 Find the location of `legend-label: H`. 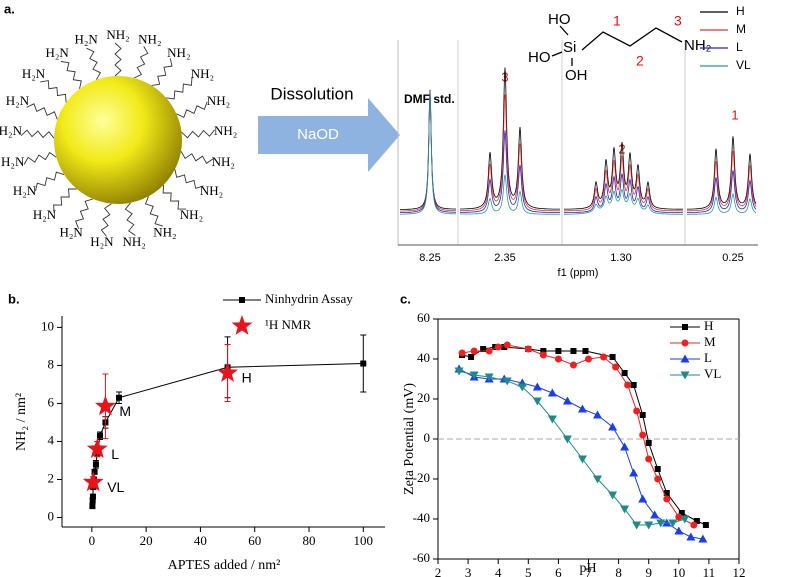

legend-label: H is located at coordinates (708, 325).